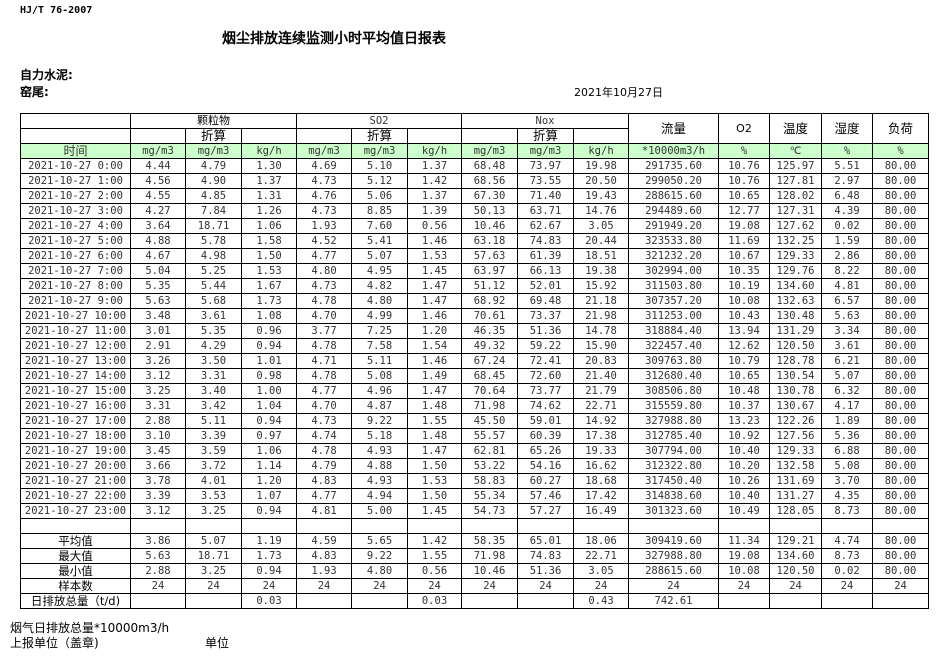 This screenshot has width=946, height=656. What do you see at coordinates (75, 271) in the screenshot?
I see `time-cell: 2021-10-27 7:00` at bounding box center [75, 271].